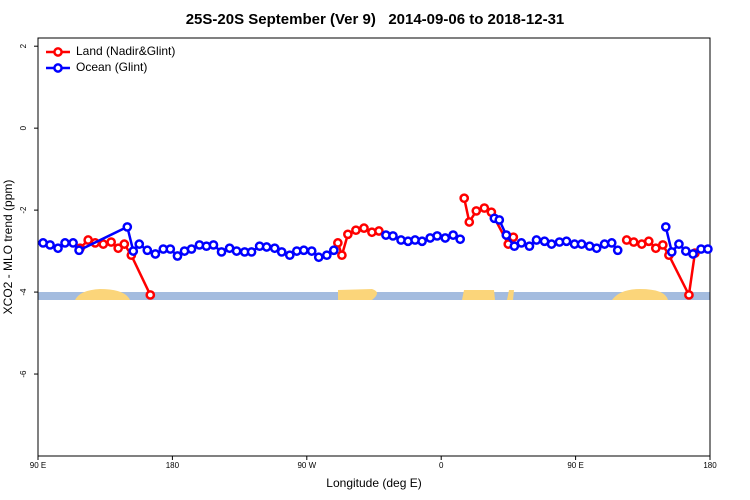  What do you see at coordinates (125, 51) in the screenshot?
I see `legend-label: Land (Nadir&Glint)` at bounding box center [125, 51].